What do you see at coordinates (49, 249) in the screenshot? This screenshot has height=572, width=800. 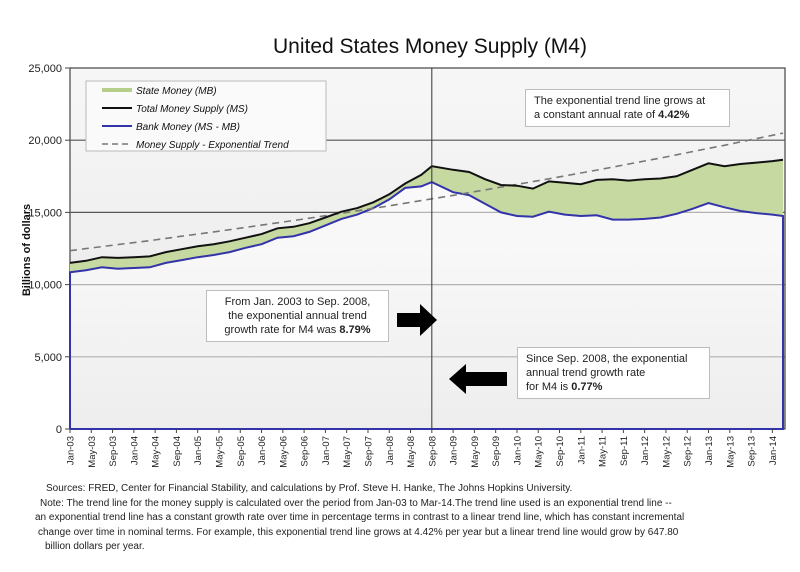 I see `y-axis-ticks: 0 5,000 10,000 15,000 20,000 25,000` at bounding box center [49, 249].